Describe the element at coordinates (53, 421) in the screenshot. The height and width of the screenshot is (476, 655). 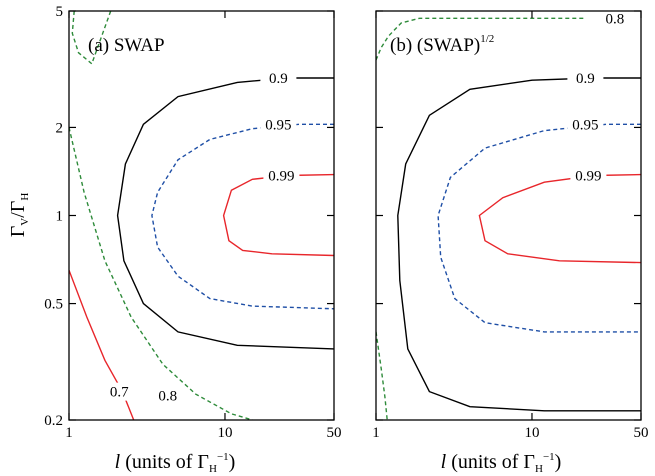
I see `y-tick-label: 0.2` at that location.